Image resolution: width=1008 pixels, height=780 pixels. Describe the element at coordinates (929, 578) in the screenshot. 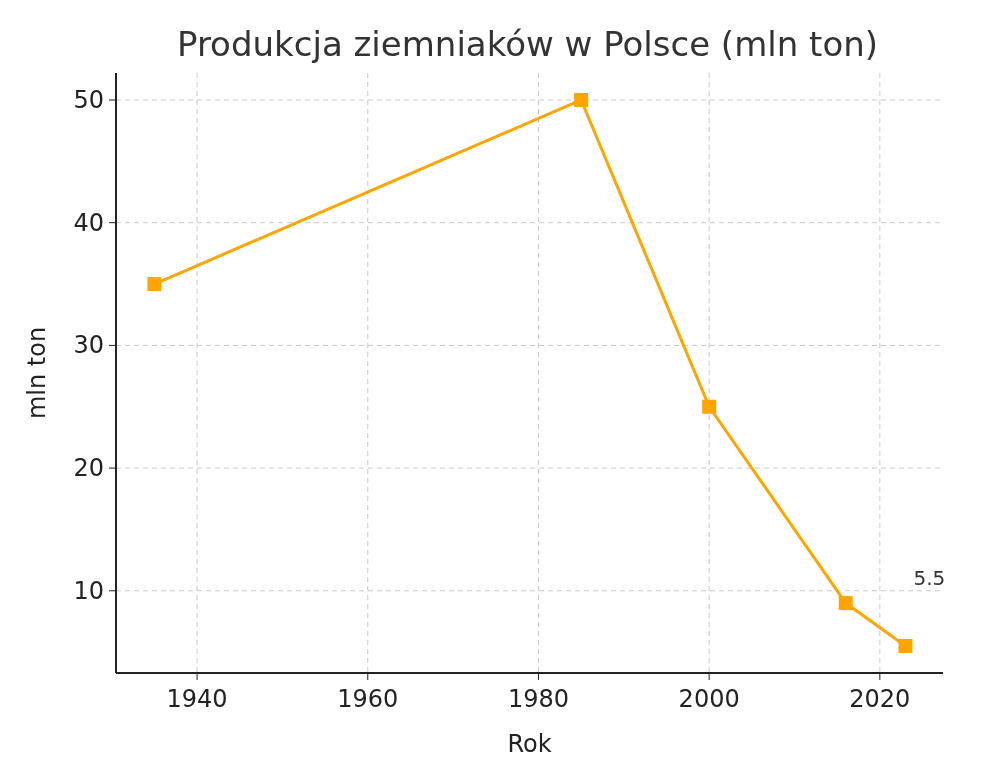

I see `annotation: 5.5` at that location.